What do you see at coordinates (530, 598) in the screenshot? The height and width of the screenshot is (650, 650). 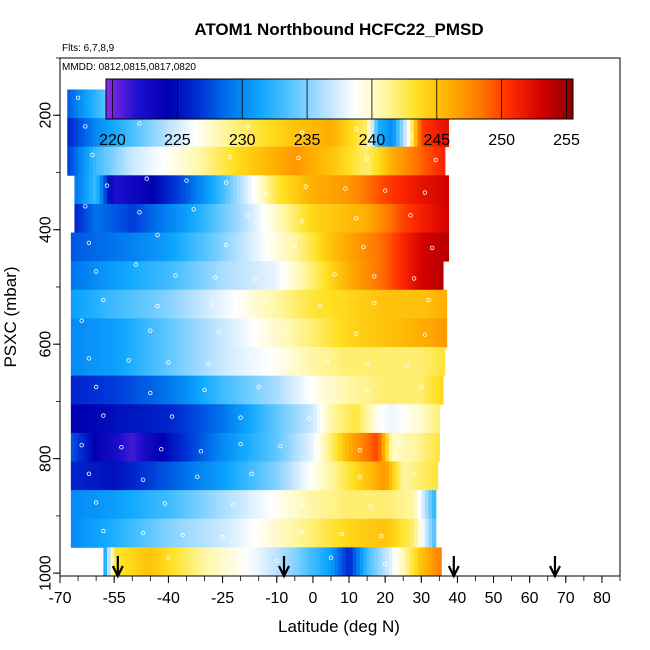 I see `x-tick-label: 60` at bounding box center [530, 598].